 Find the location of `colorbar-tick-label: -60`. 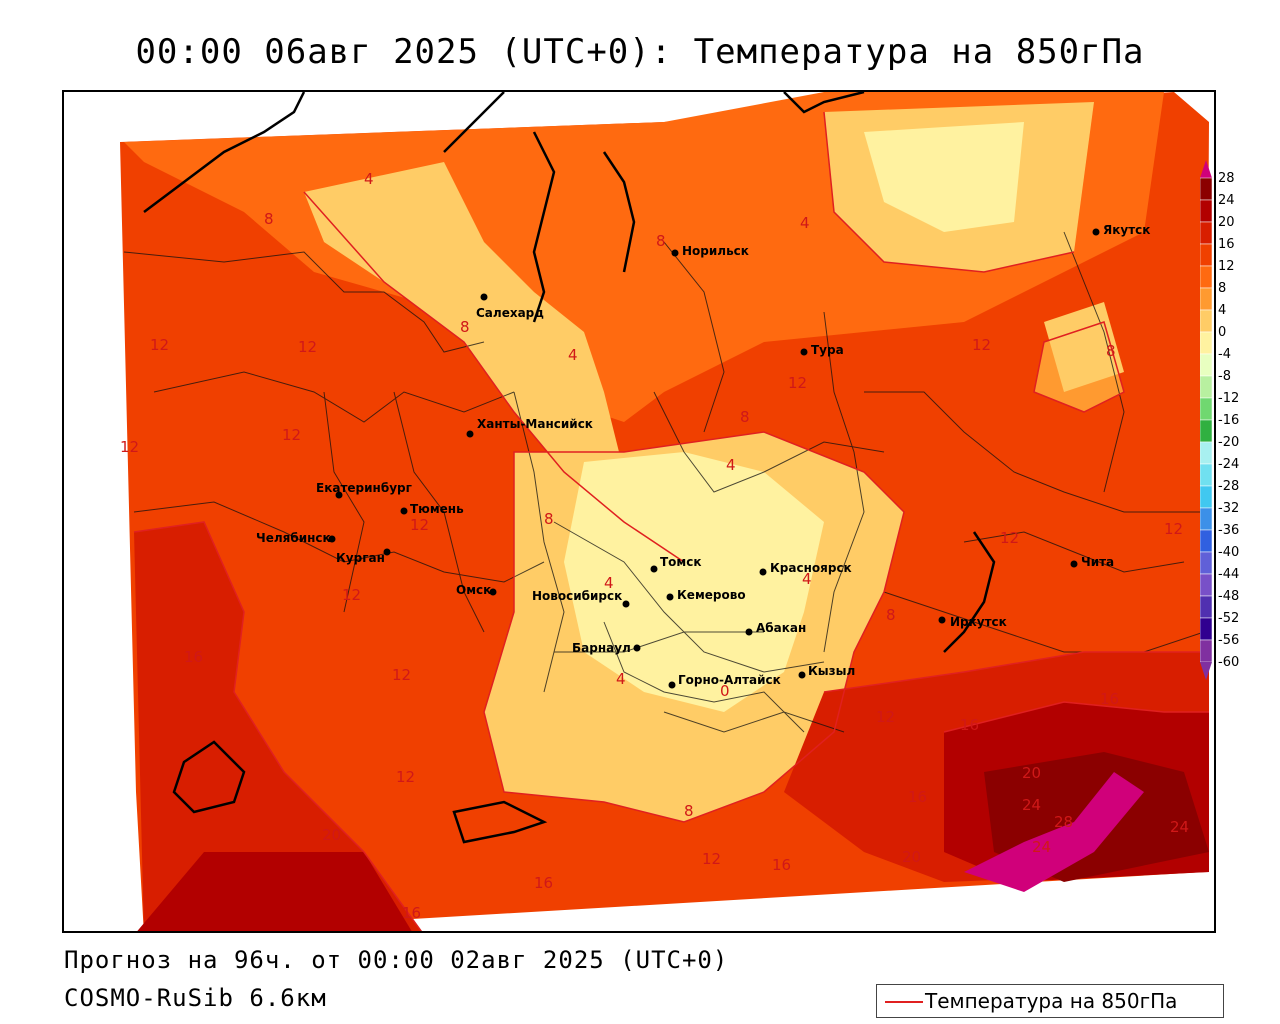

colorbar-tick-label: -60 is located at coordinates (1228, 662).